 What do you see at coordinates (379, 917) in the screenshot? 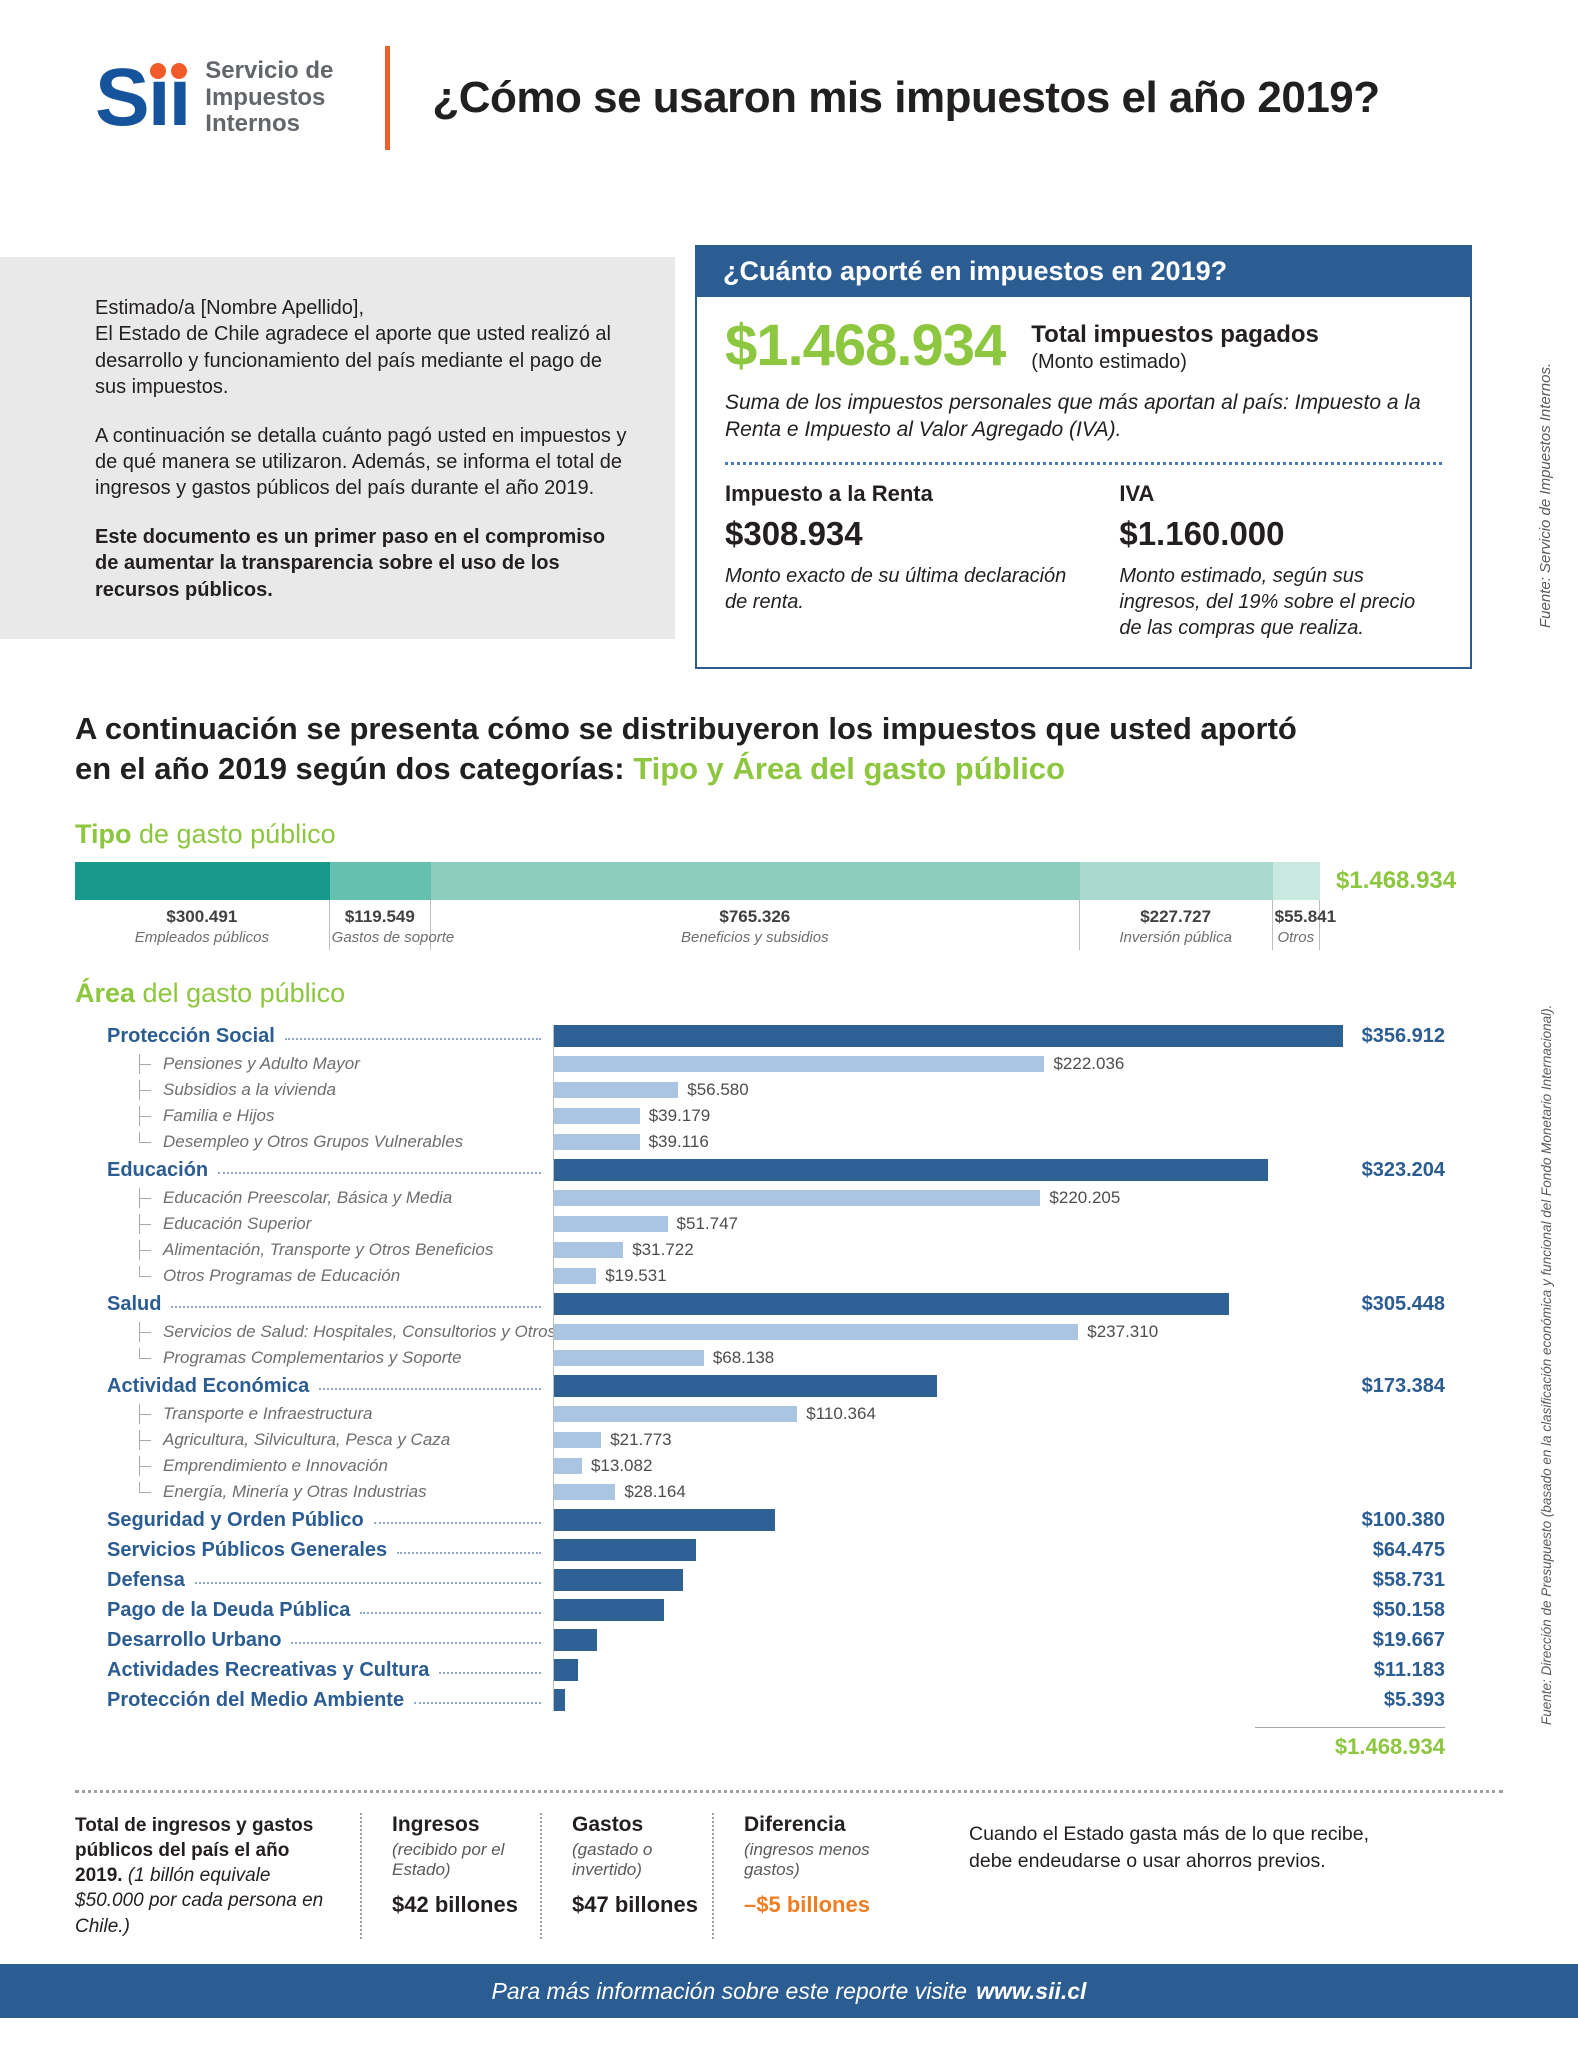
I see `tipo-segment-amount: $119.549` at bounding box center [379, 917].